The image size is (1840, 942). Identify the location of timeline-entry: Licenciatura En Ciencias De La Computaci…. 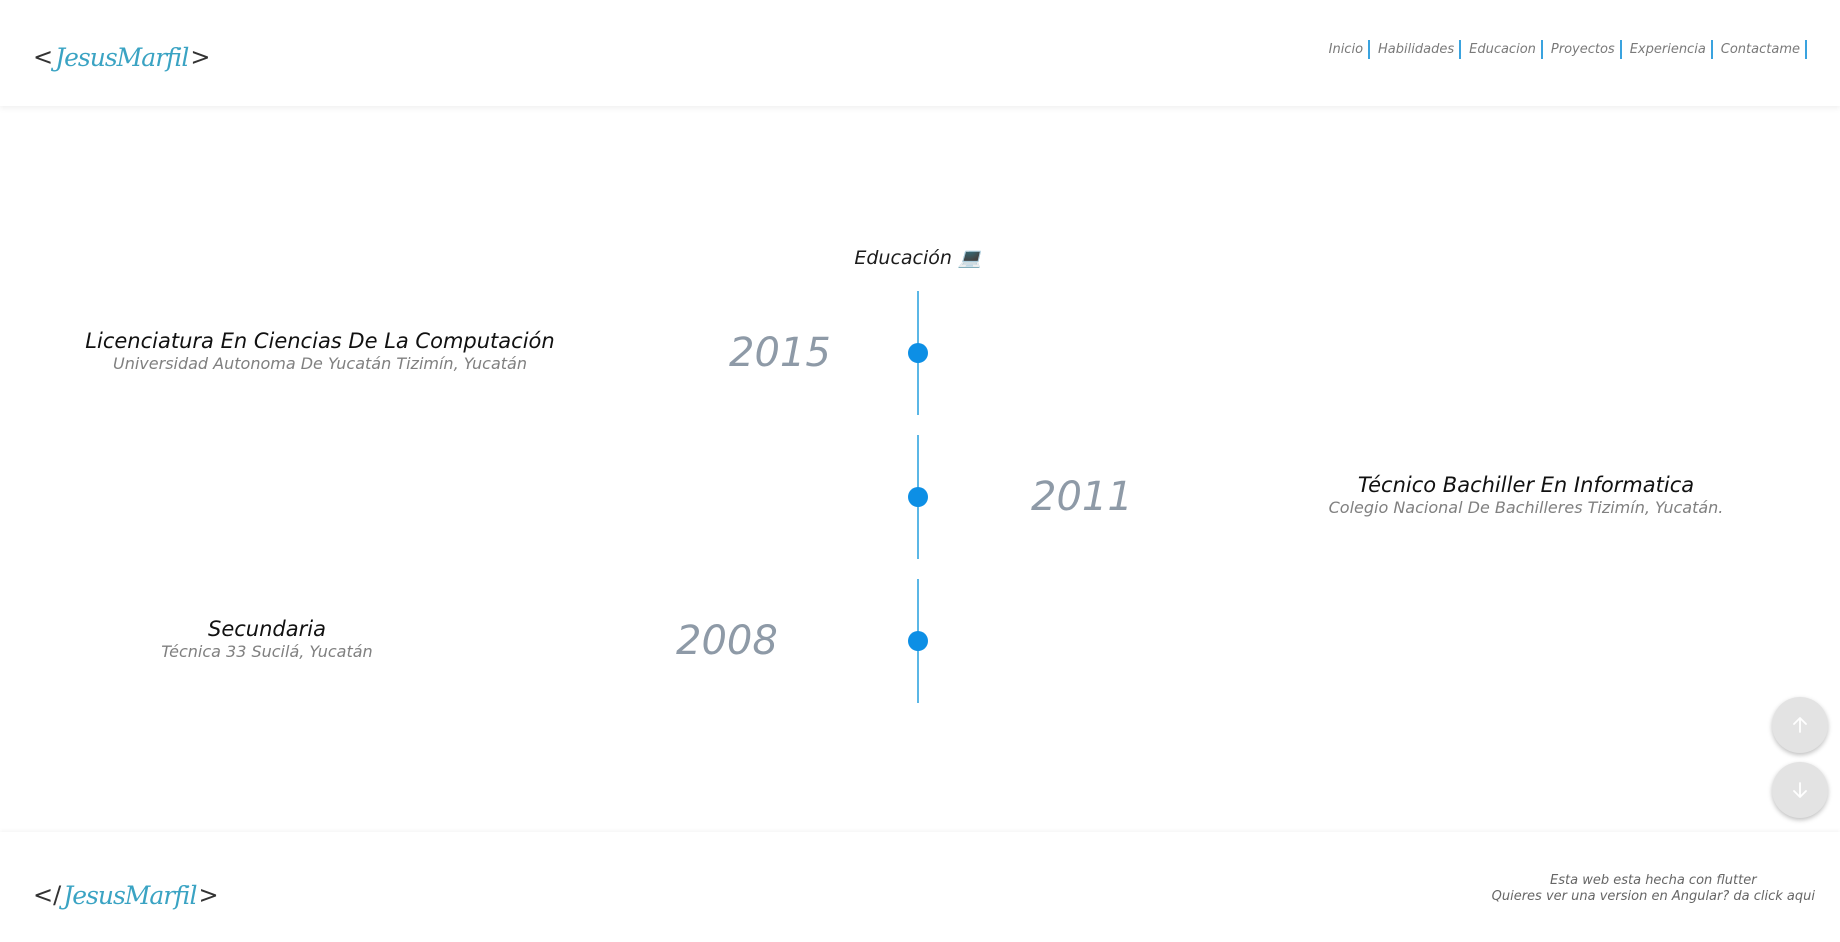
(320, 351).